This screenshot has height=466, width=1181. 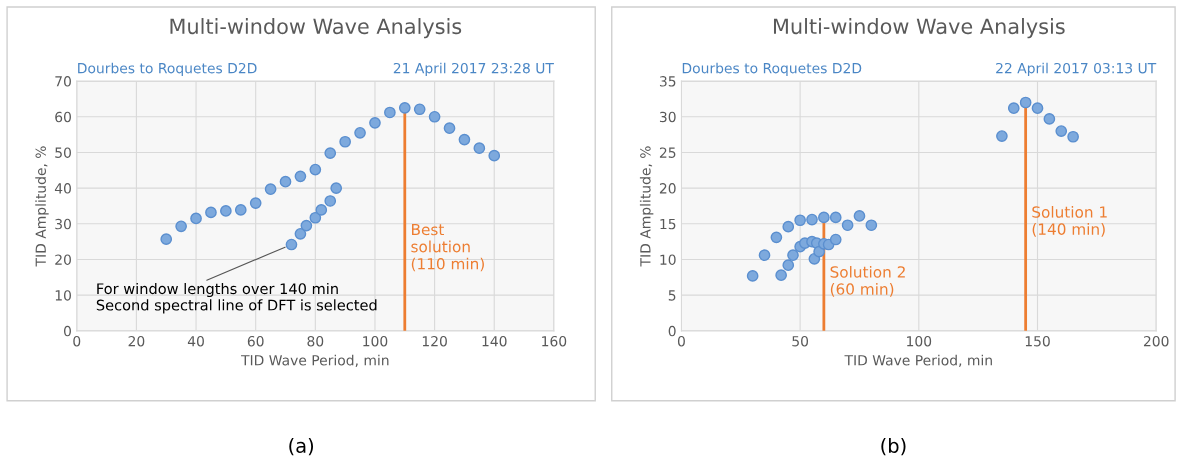 What do you see at coordinates (893, 446) in the screenshot?
I see `text: (b)` at bounding box center [893, 446].